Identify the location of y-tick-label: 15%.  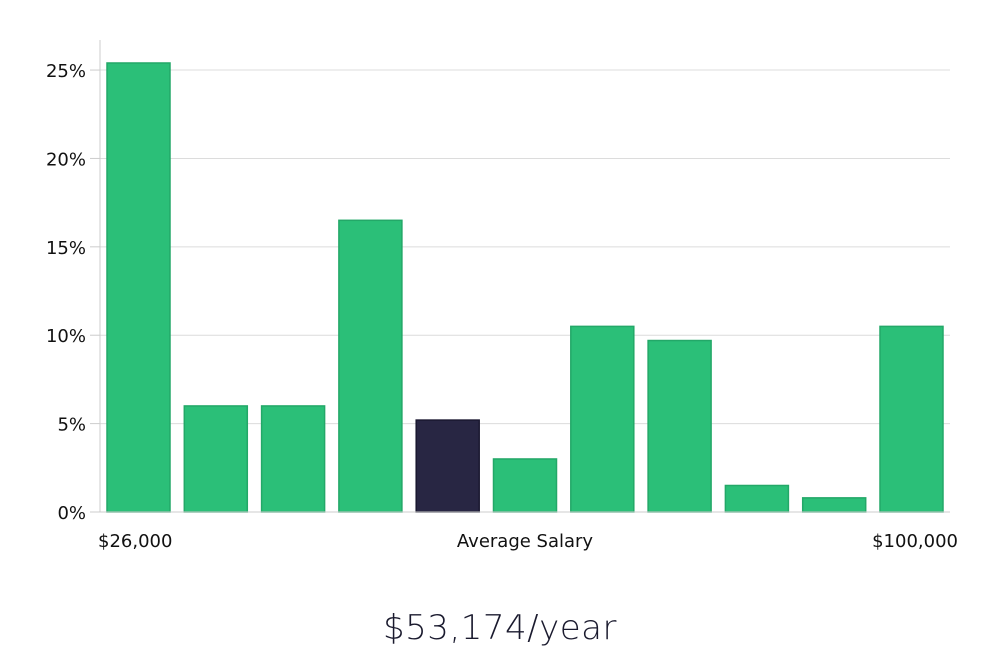
(66, 248).